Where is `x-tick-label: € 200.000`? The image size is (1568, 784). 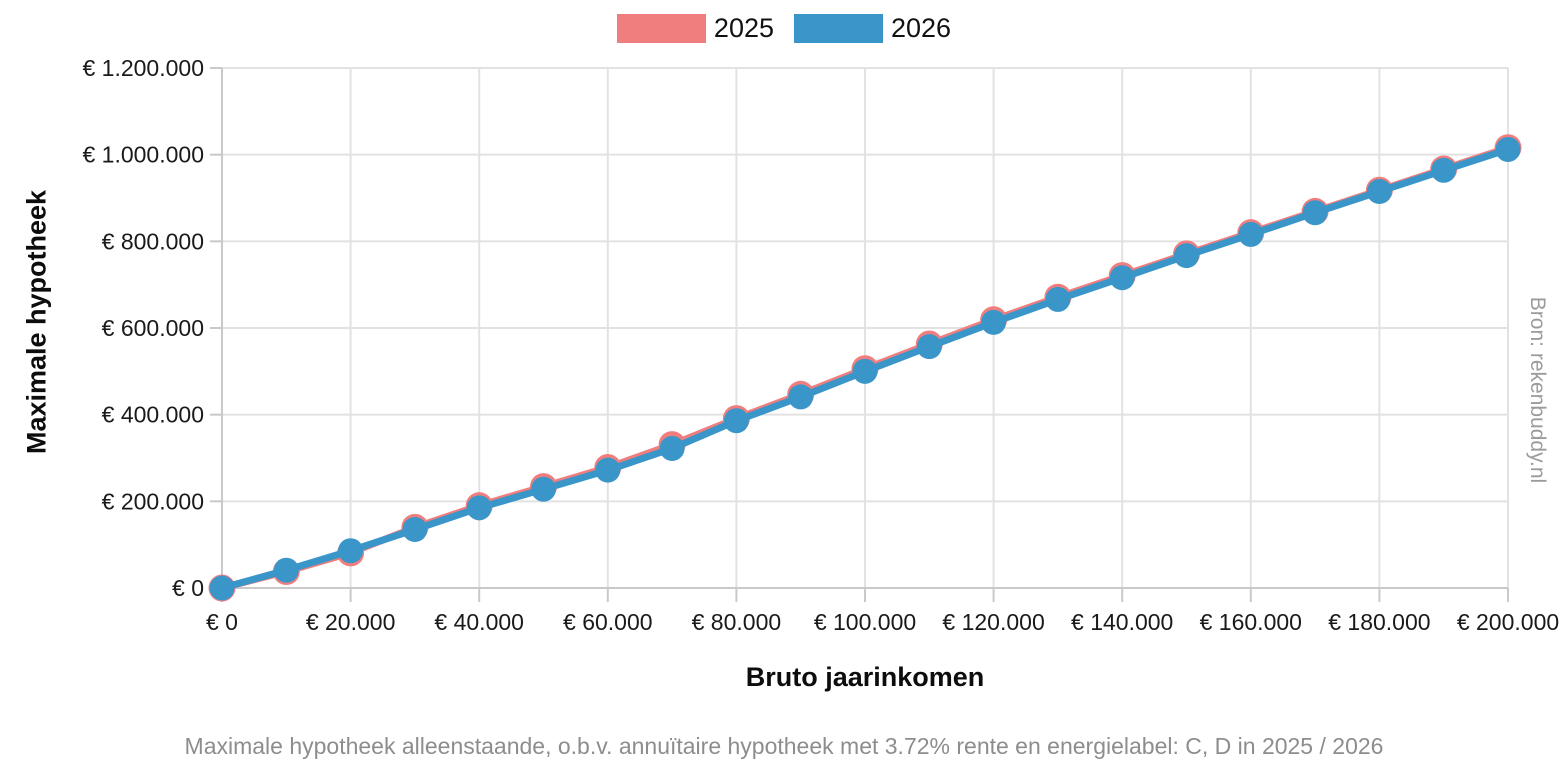 x-tick-label: € 200.000 is located at coordinates (1508, 622).